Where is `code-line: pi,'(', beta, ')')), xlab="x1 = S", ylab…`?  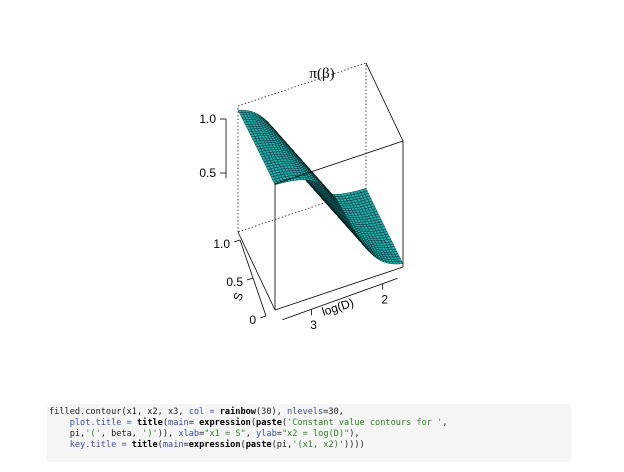
code-line: pi,'(', beta, ')')), xlab="x1 = S", ylab… is located at coordinates (310, 434).